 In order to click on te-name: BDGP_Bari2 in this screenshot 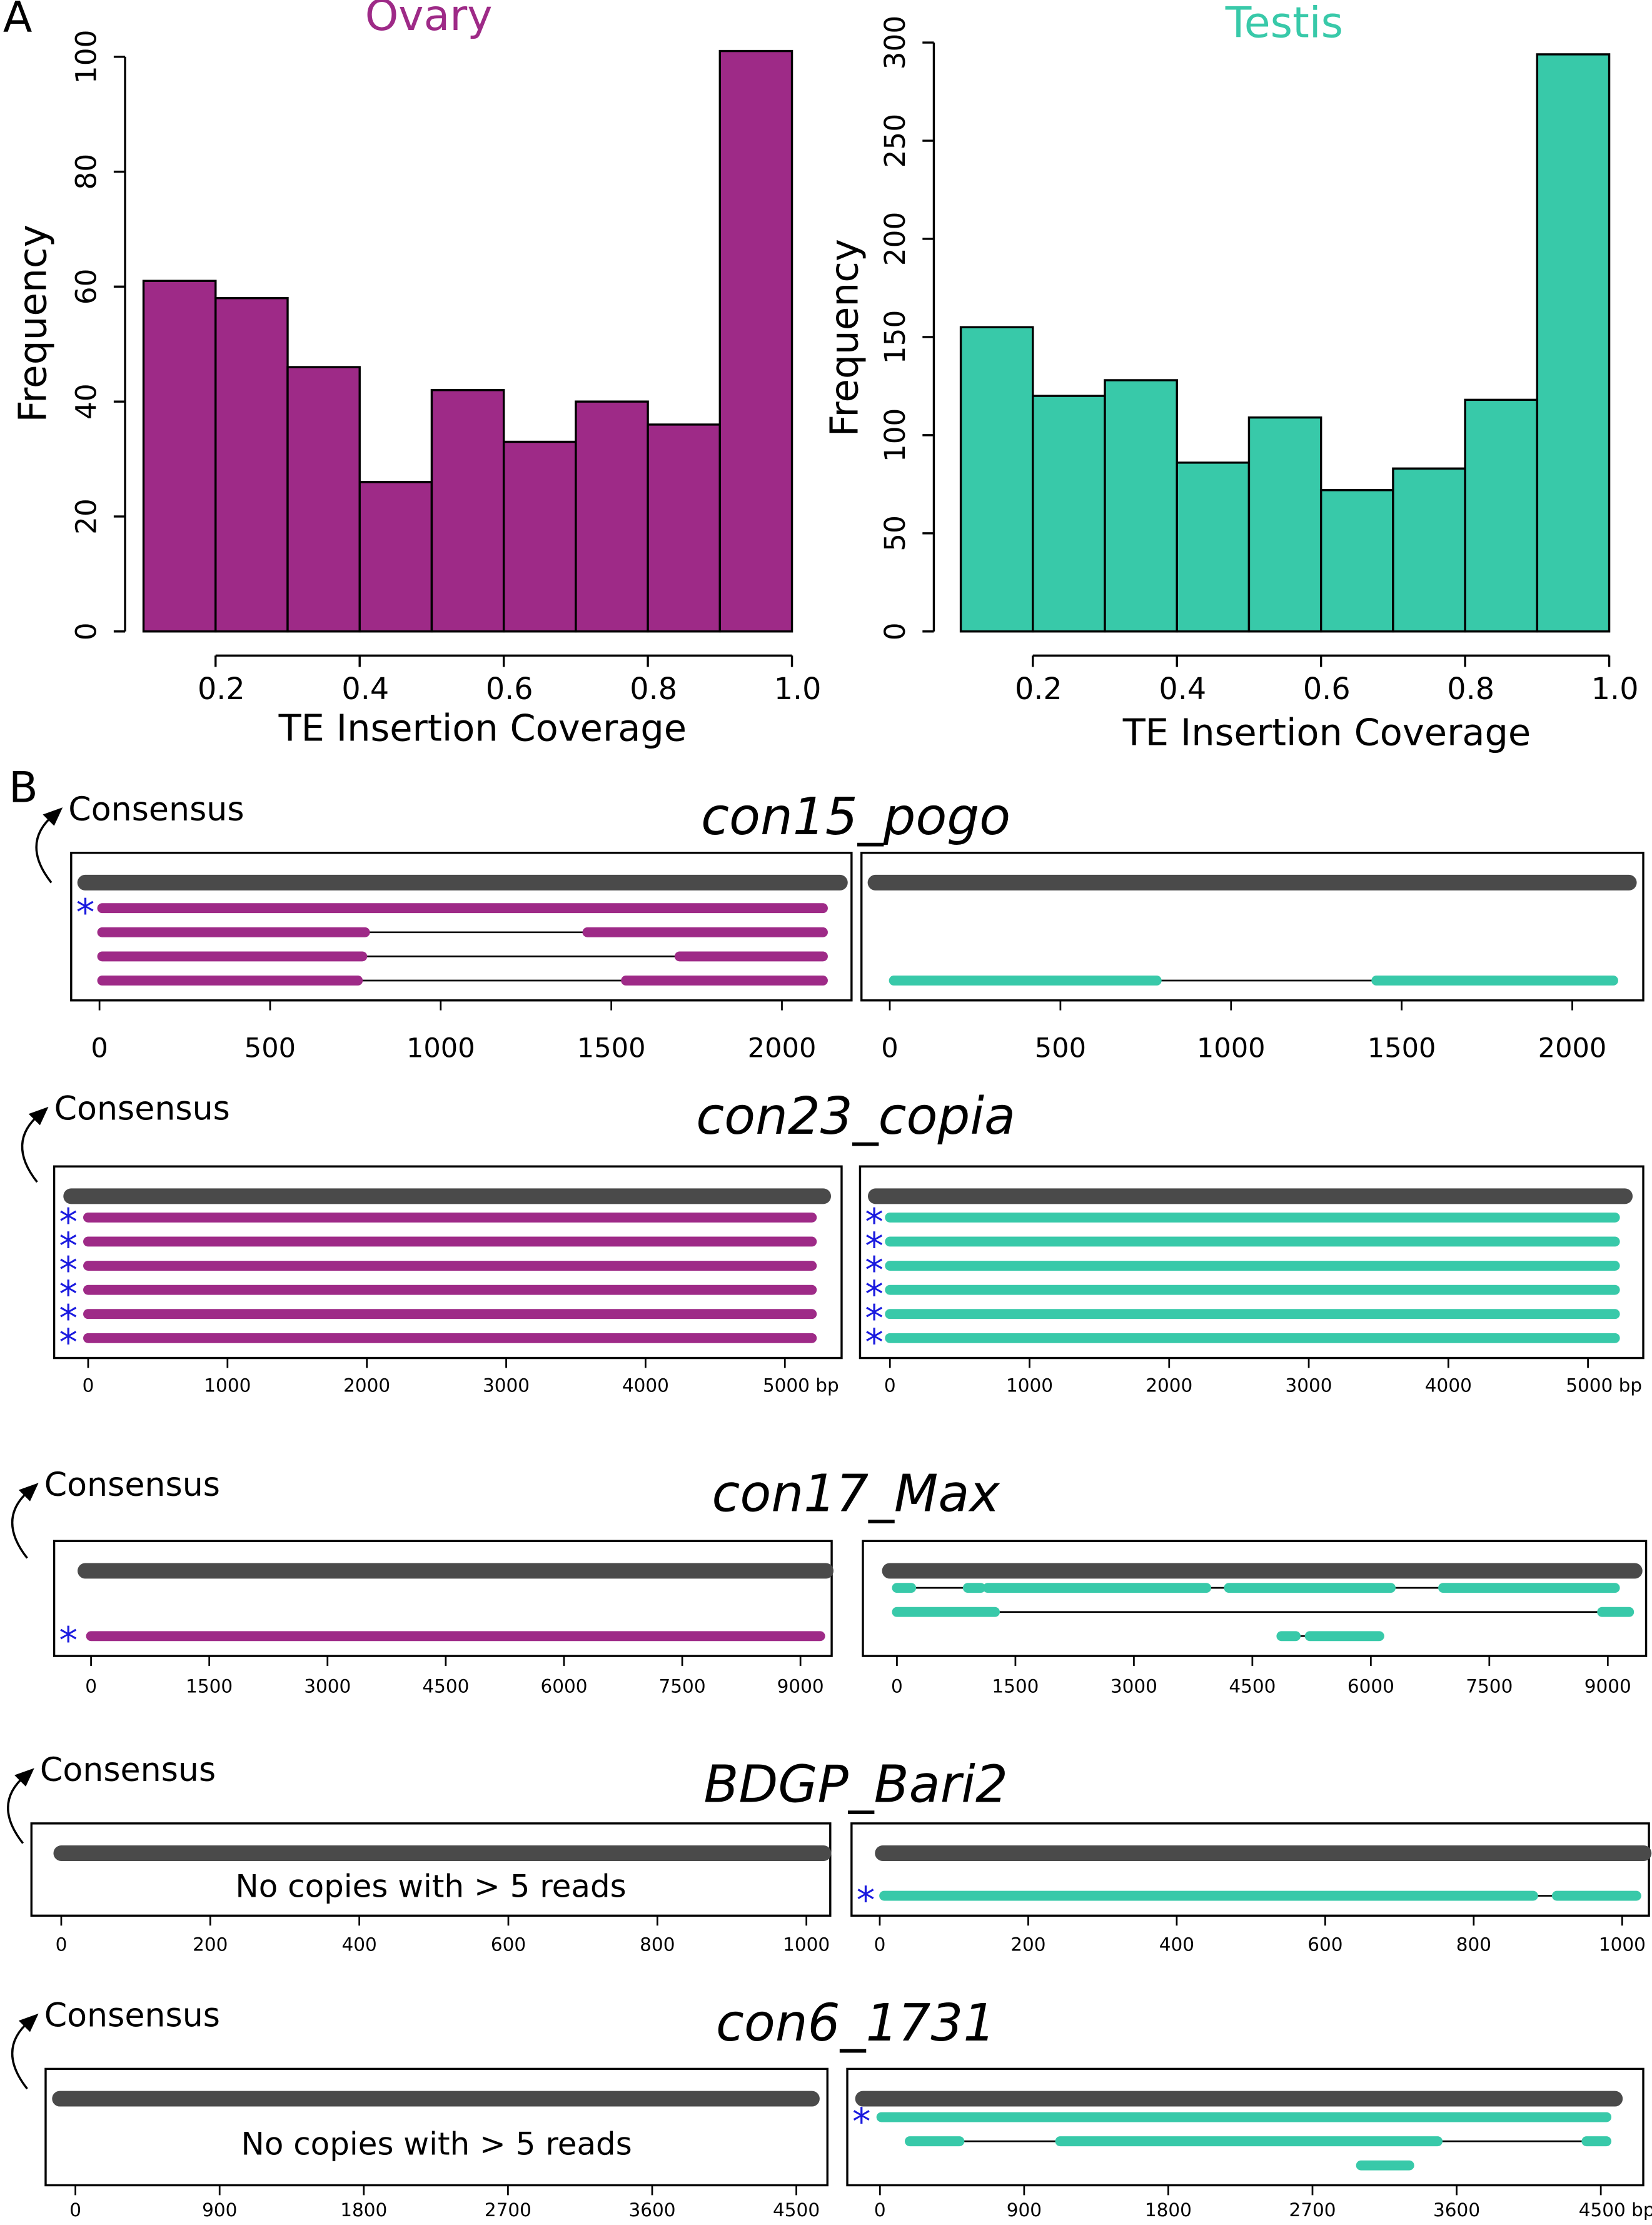, I will do `click(855, 1785)`.